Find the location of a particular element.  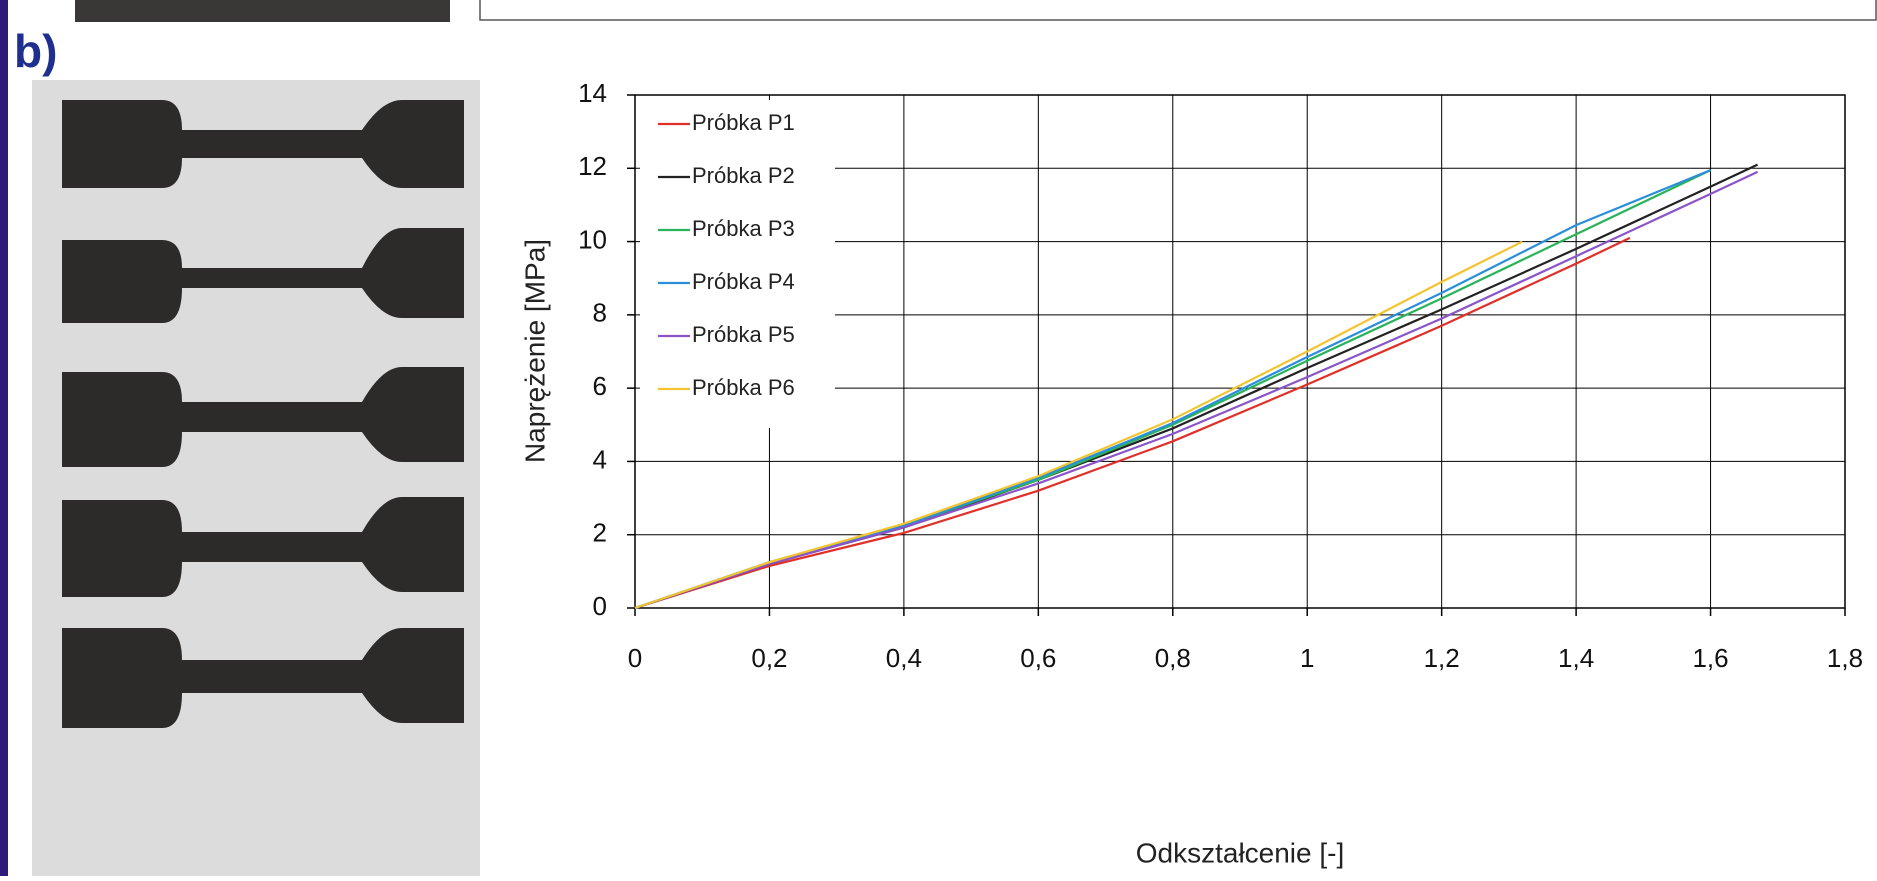

legend-label: Próbka P1 is located at coordinates (743, 122).